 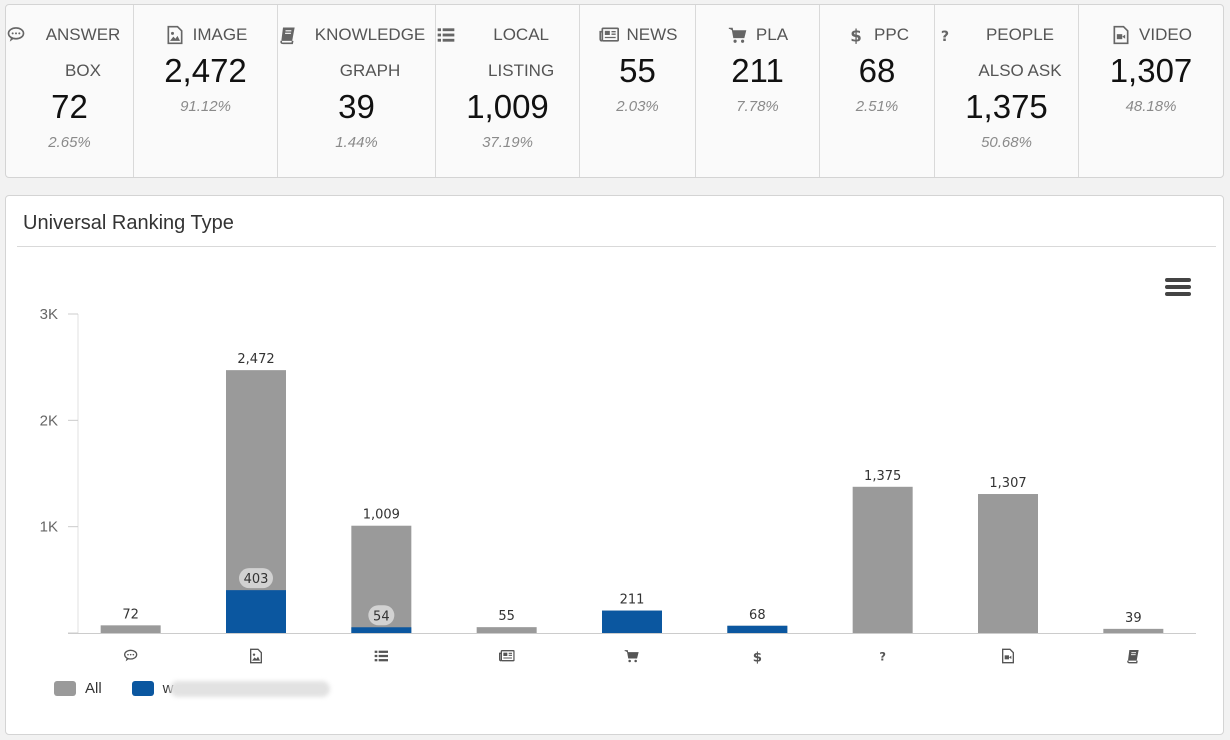 I want to click on bar-all-question, so click(x=882, y=559).